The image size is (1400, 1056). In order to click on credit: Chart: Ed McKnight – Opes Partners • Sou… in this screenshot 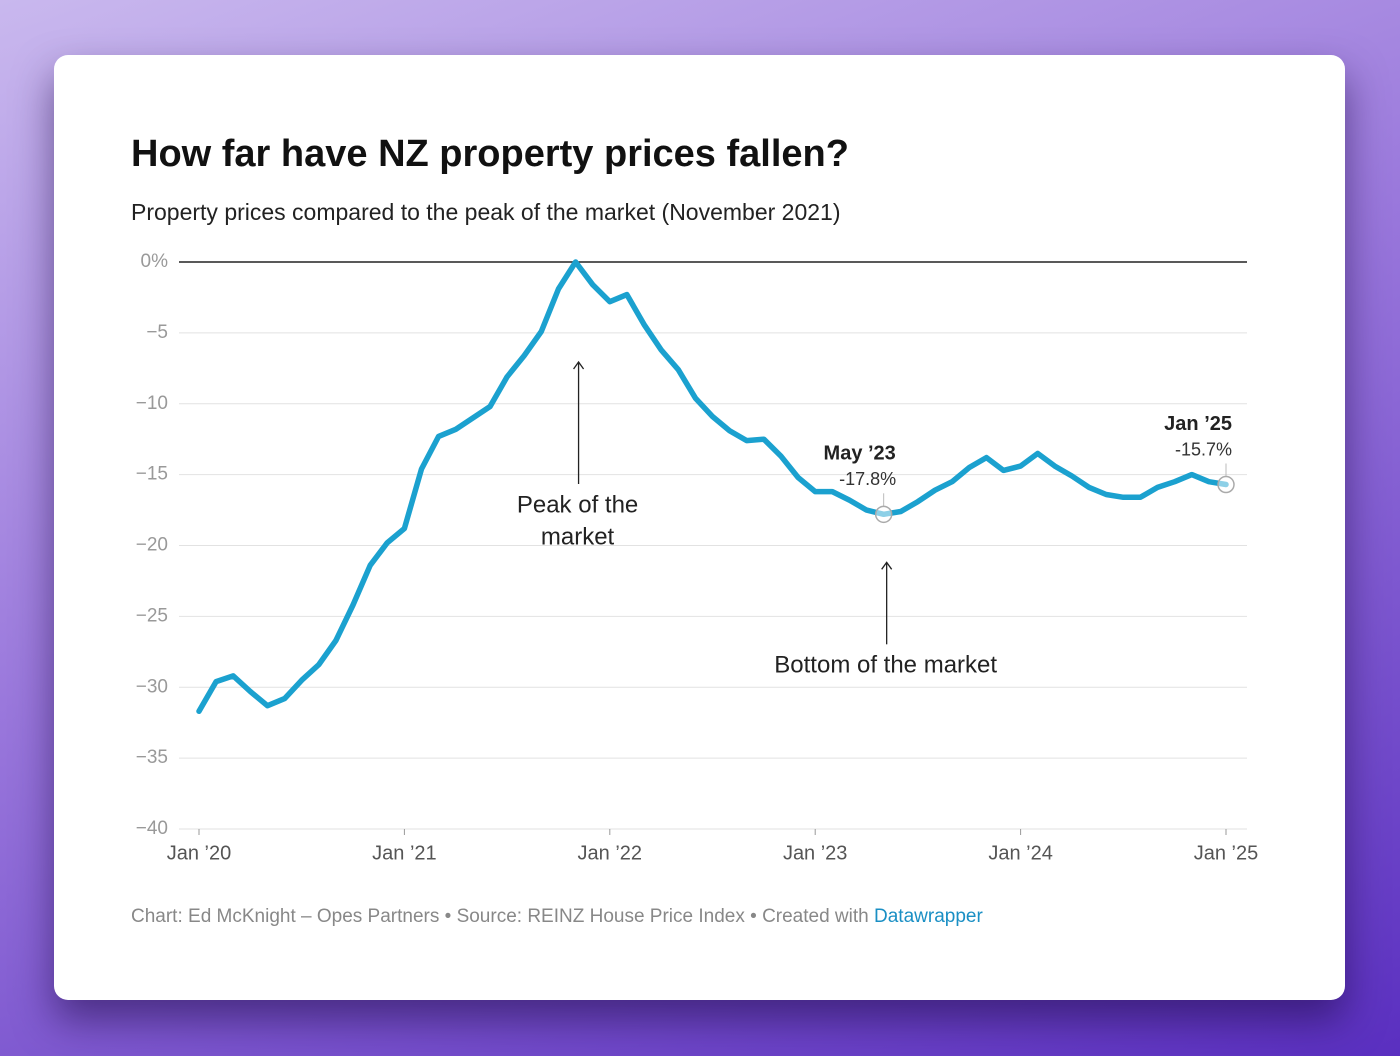, I will do `click(557, 916)`.